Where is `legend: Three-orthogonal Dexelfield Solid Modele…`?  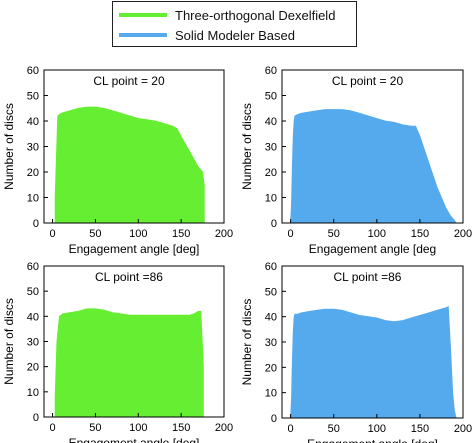 legend: Three-orthogonal Dexelfield Solid Modele… is located at coordinates (234, 24).